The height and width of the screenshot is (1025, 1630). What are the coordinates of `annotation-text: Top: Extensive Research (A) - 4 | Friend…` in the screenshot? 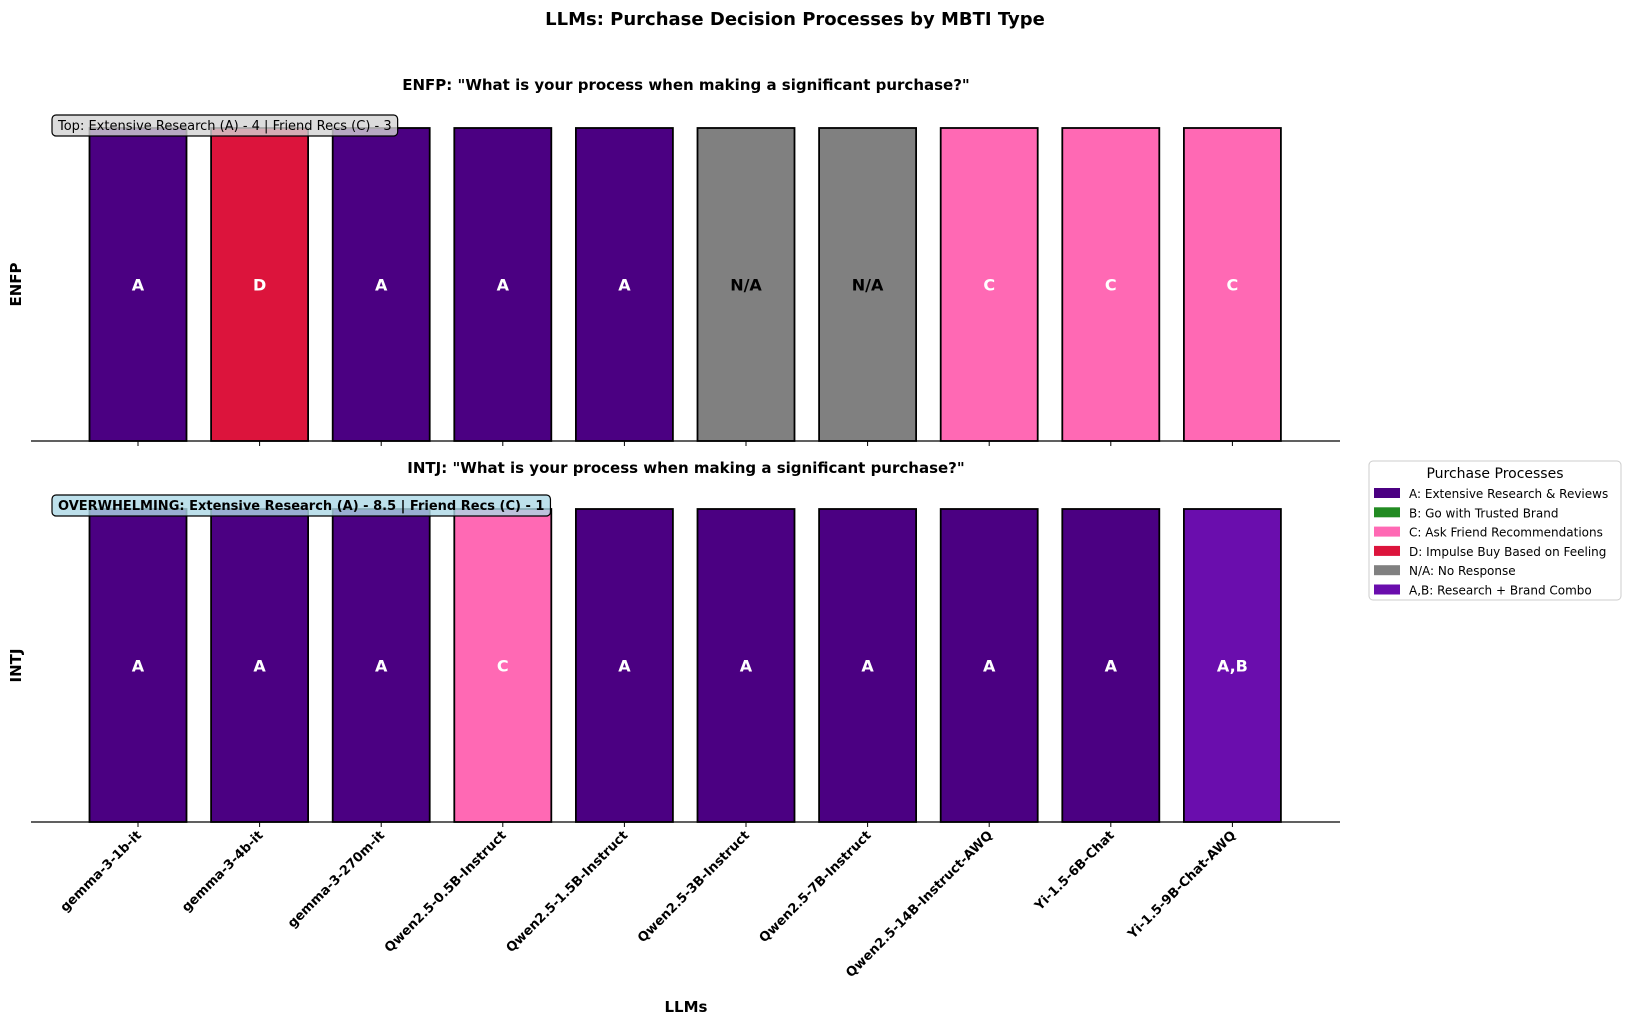 It's located at (224, 126).